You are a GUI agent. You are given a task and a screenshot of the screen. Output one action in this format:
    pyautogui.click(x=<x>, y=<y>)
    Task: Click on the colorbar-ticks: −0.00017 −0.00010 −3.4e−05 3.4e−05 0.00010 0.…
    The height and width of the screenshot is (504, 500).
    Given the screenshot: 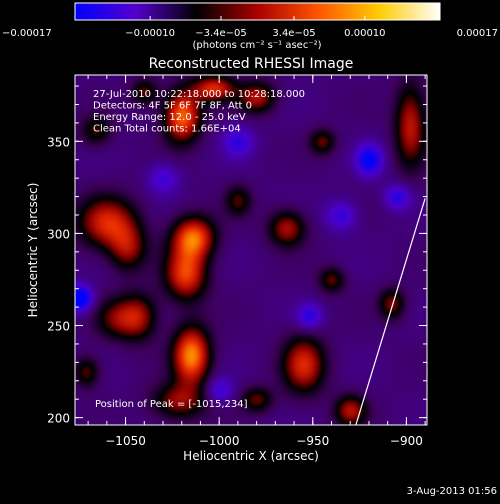 What is the action you would take?
    pyautogui.click(x=250, y=27)
    